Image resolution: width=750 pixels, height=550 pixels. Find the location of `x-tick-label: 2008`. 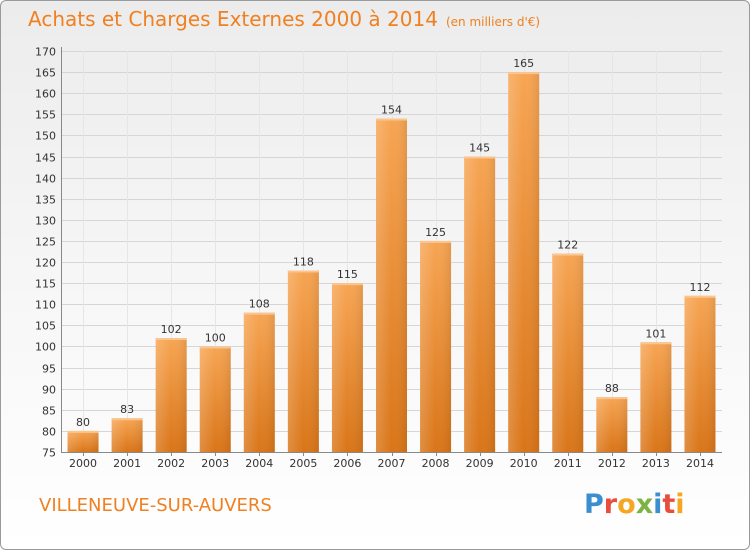

x-tick-label: 2008 is located at coordinates (436, 463).